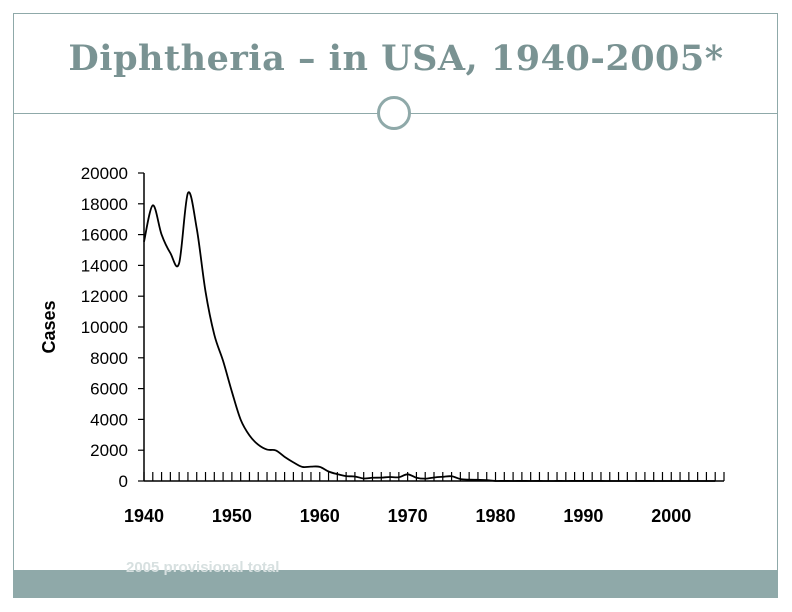 This screenshot has width=792, height=612. Describe the element at coordinates (109, 358) in the screenshot. I see `y-tick-label: 8000` at that location.